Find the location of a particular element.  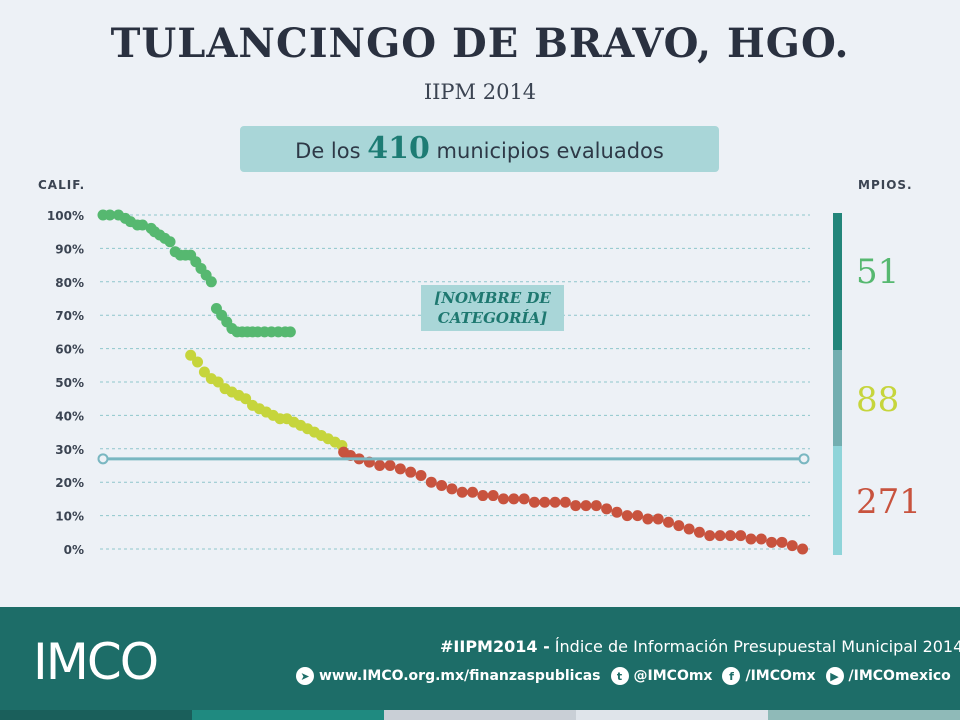

imco-logo: IMCO is located at coordinates (96, 662).